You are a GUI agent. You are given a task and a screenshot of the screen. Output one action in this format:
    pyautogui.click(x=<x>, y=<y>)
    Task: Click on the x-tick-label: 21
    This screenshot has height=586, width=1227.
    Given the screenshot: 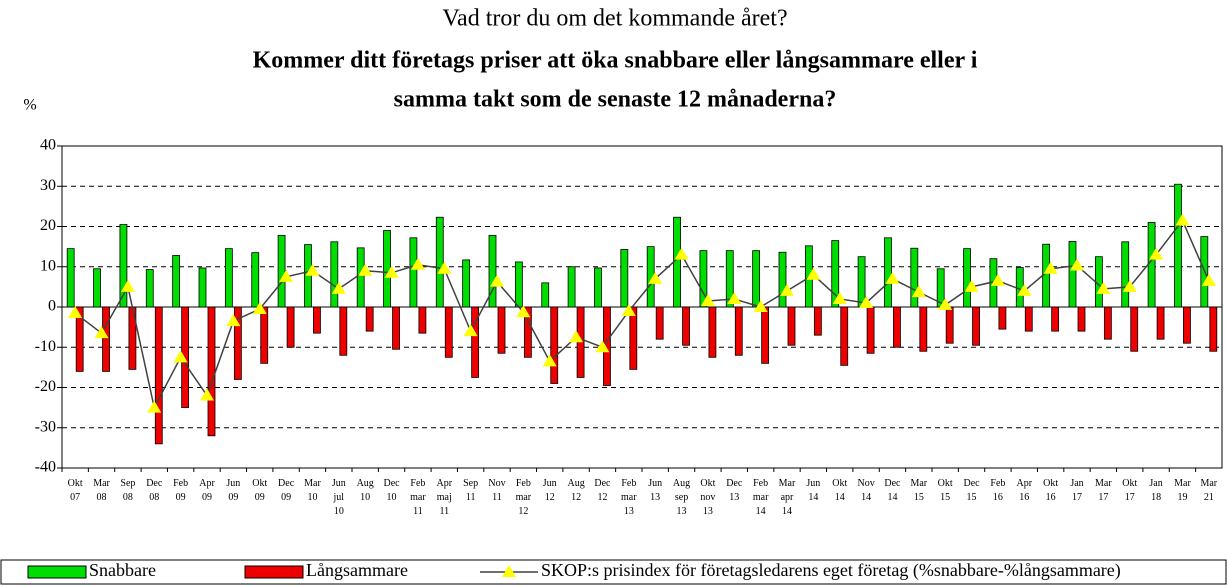 What is the action you would take?
    pyautogui.click(x=1209, y=497)
    